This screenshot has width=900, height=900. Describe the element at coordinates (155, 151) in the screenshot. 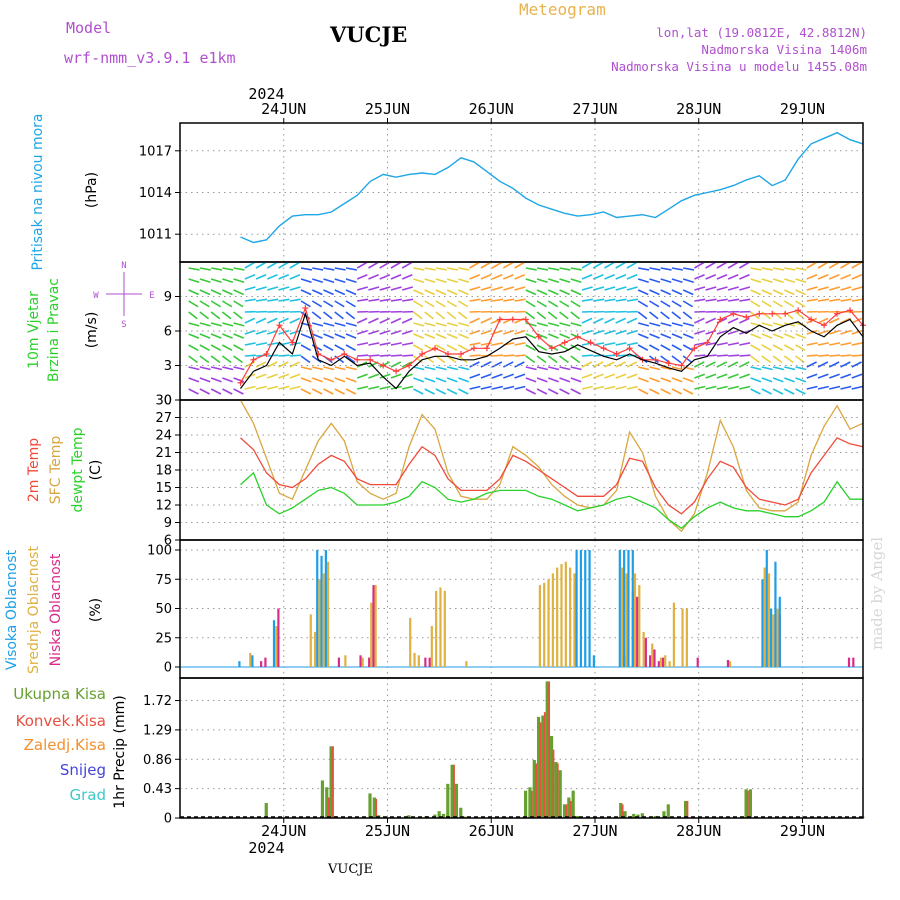

I see `y-tick-label: 1017` at that location.